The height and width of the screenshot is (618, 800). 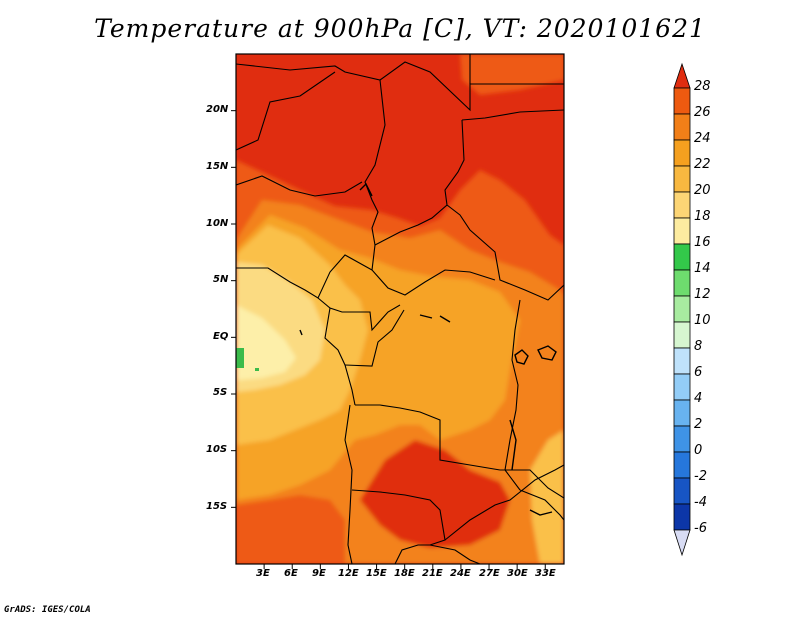 I want to click on colorbar-label: -6, so click(x=700, y=528).